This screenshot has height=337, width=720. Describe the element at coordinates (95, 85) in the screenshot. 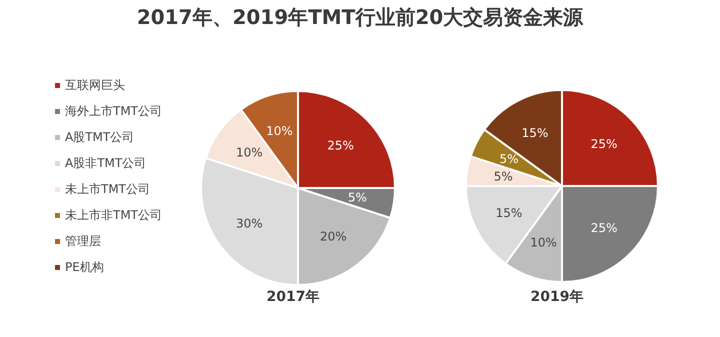

I see `legend-label: 互联网巨头` at that location.